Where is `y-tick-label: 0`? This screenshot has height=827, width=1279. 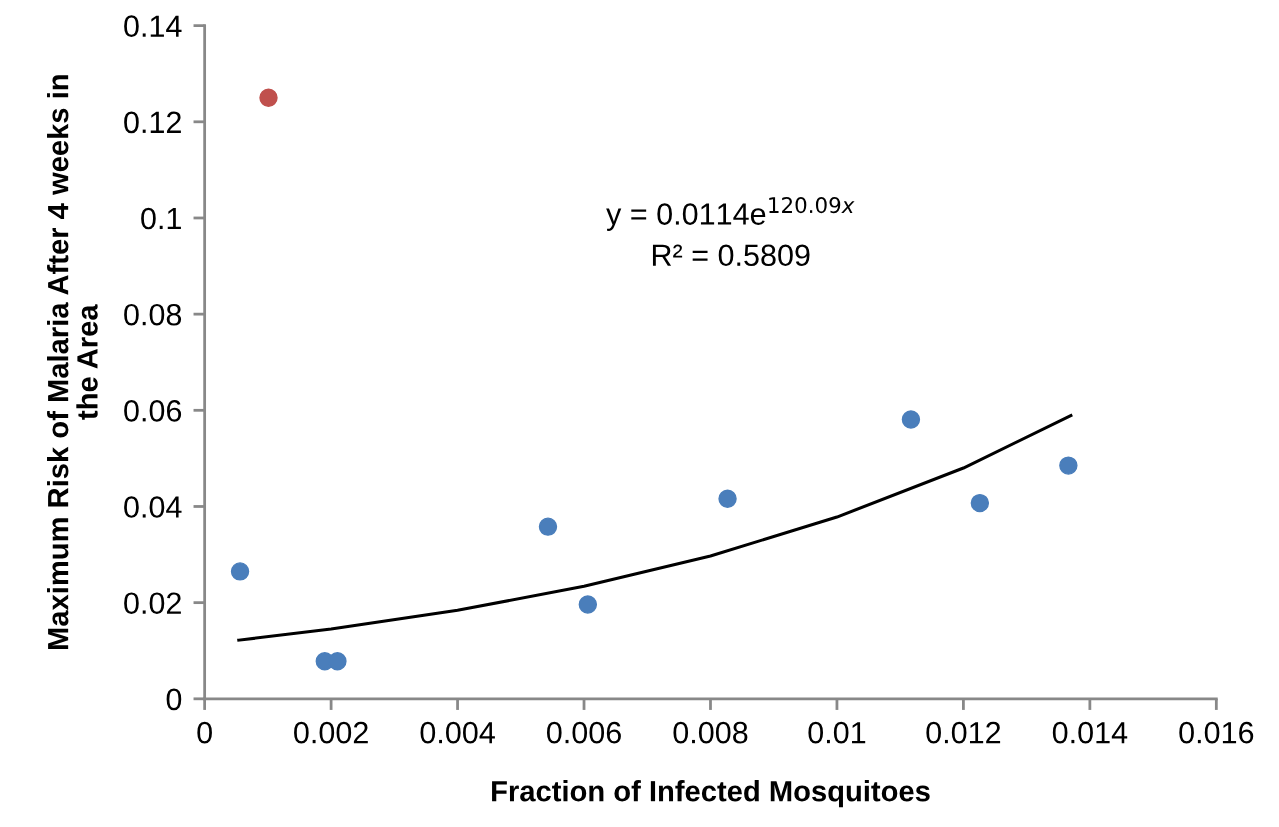 y-tick-label: 0 is located at coordinates (174, 699).